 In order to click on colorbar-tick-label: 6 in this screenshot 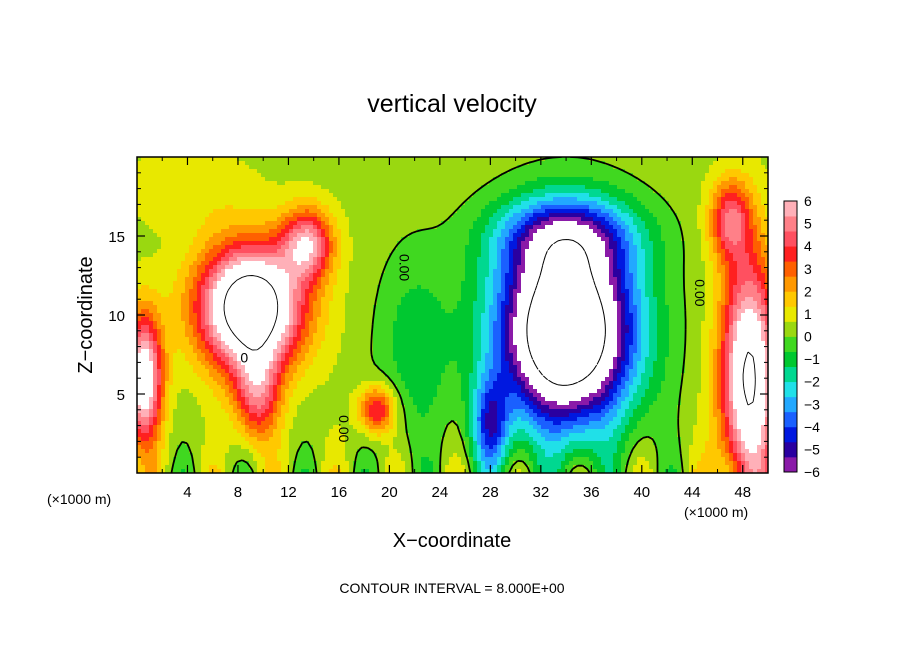, I will do `click(808, 201)`.